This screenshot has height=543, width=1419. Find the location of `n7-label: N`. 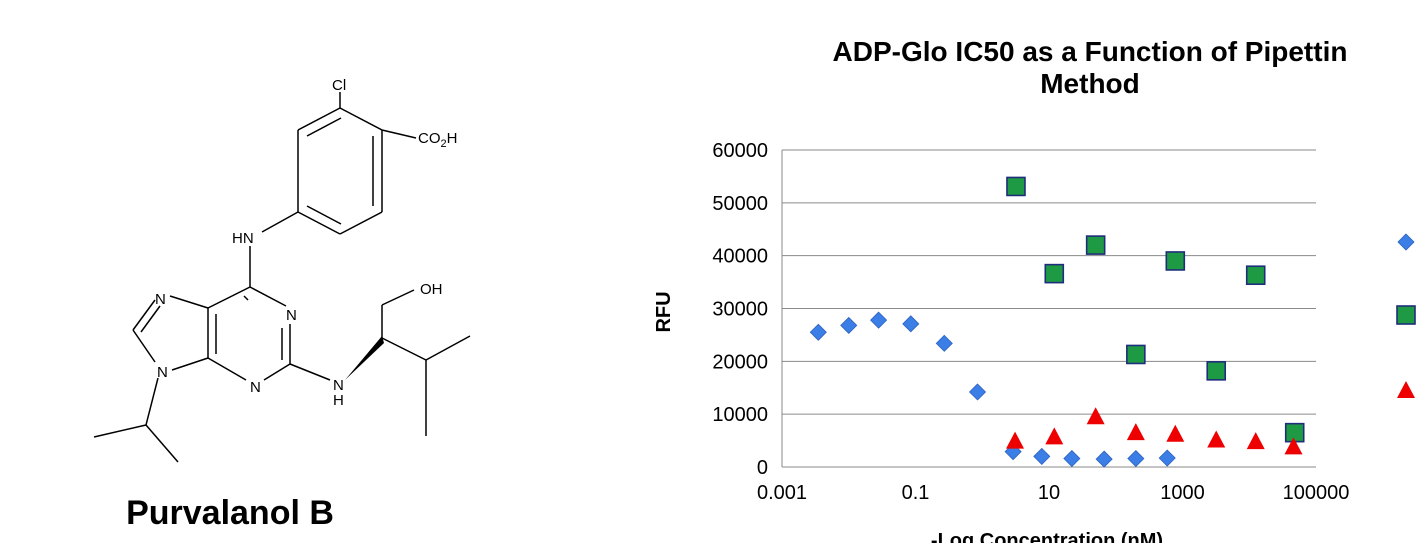

n7-label: N is located at coordinates (160, 299).